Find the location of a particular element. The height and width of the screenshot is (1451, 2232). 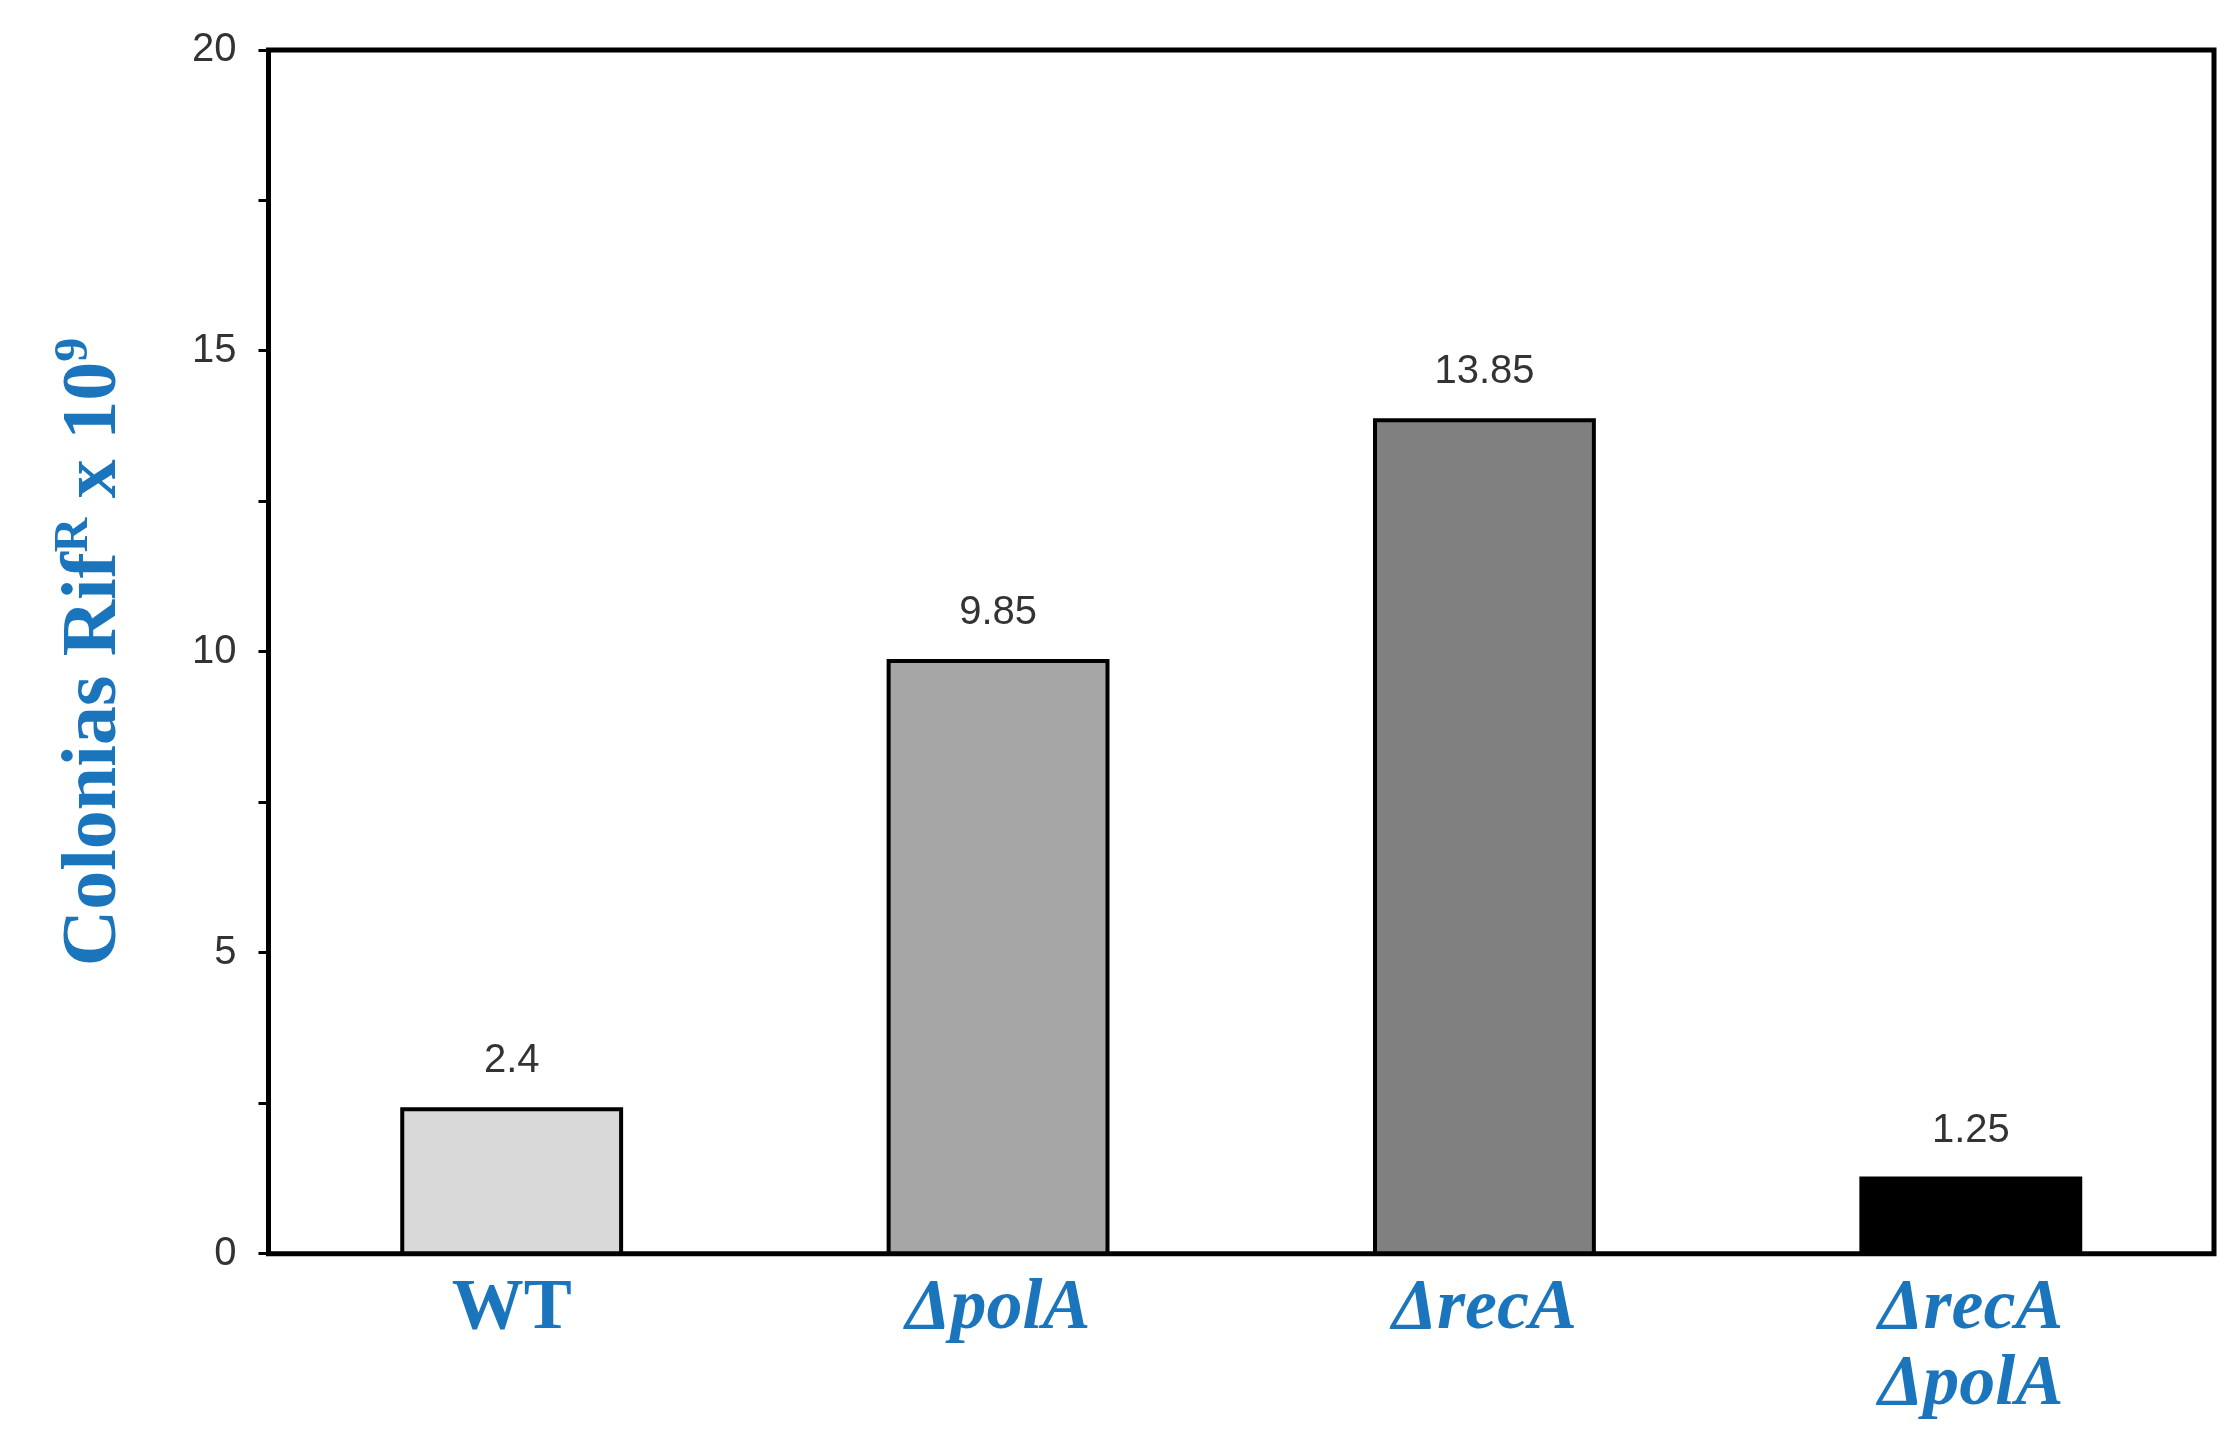

x-tick-label: ΔrecA is located at coordinates (1482, 1304).